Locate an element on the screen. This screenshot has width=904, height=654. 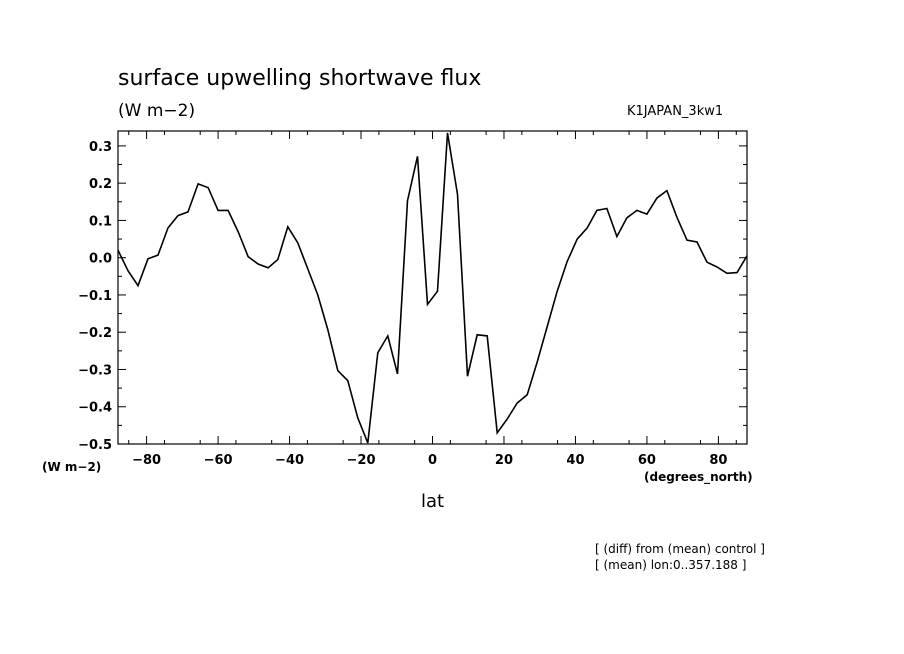
chart-title: surface upwelling shortwave flux is located at coordinates (300, 78).